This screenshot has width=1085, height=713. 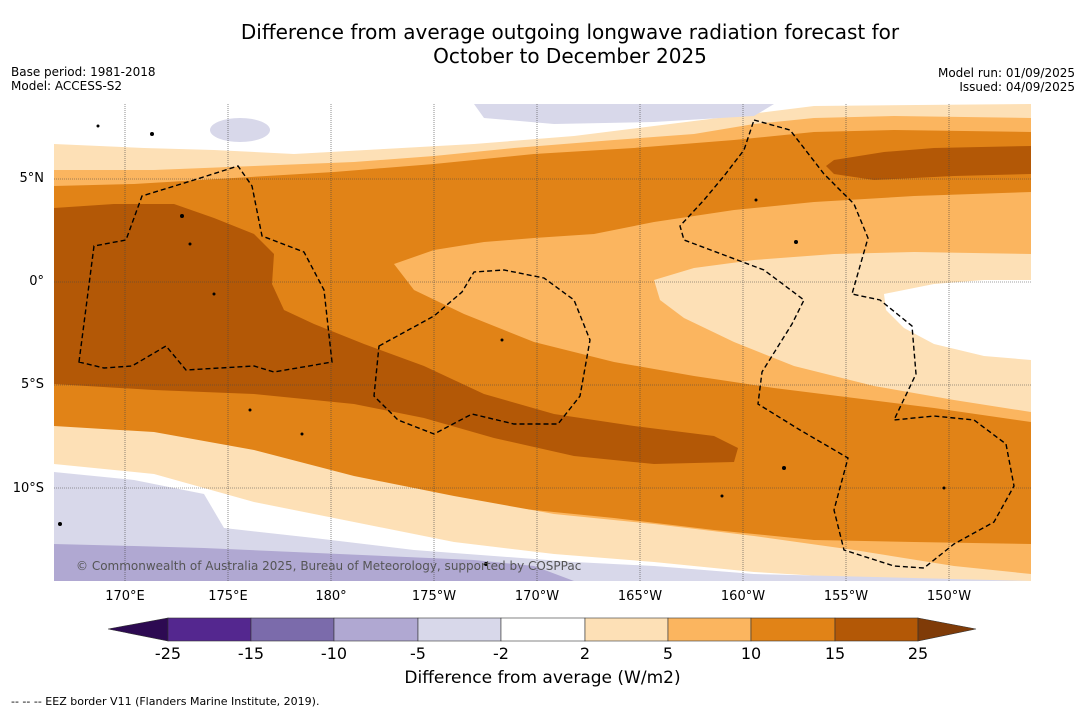 What do you see at coordinates (743, 596) in the screenshot?
I see `lon-label-160w: 160°W` at bounding box center [743, 596].